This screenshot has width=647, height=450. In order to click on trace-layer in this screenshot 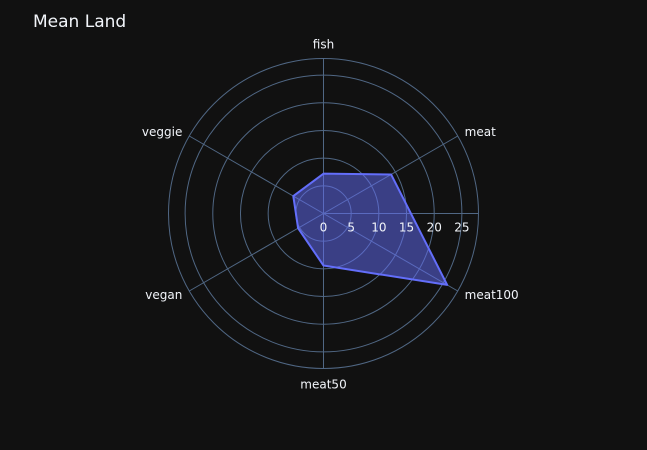, I will do `click(370, 229)`.